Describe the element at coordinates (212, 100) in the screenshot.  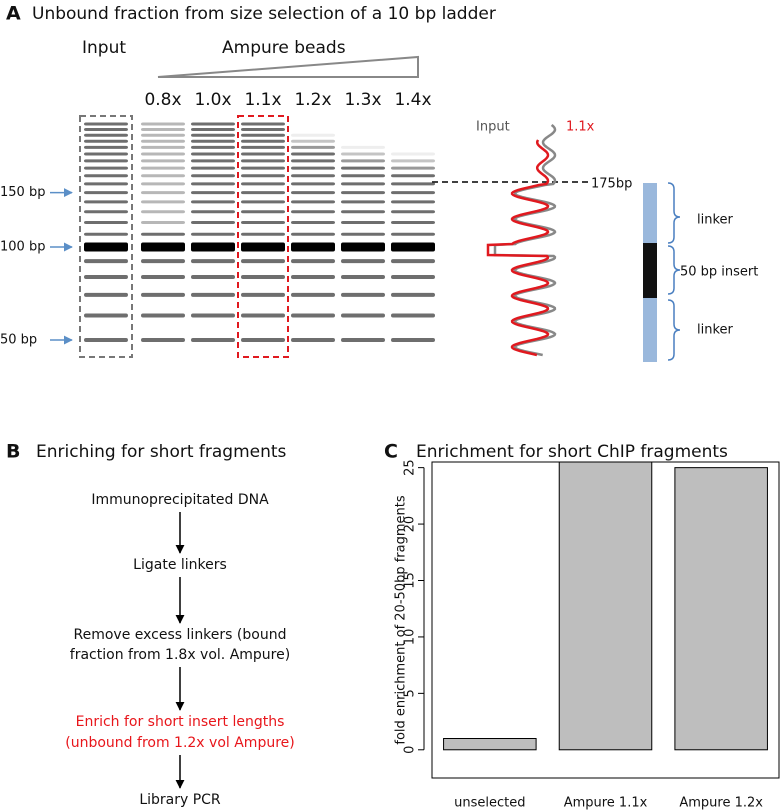
I see `lane-label: 1.0x` at that location.